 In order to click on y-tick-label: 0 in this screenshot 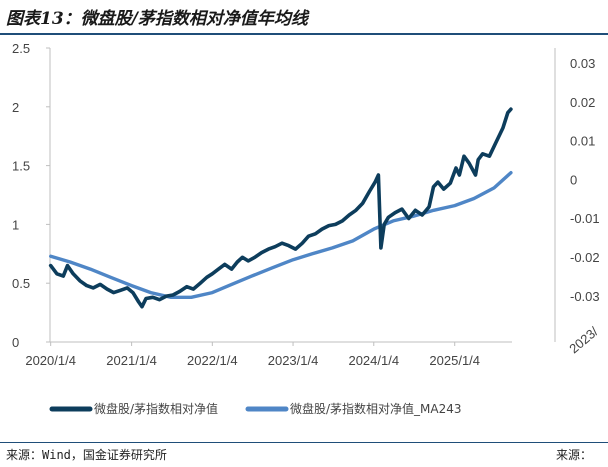, I will do `click(15, 342)`.